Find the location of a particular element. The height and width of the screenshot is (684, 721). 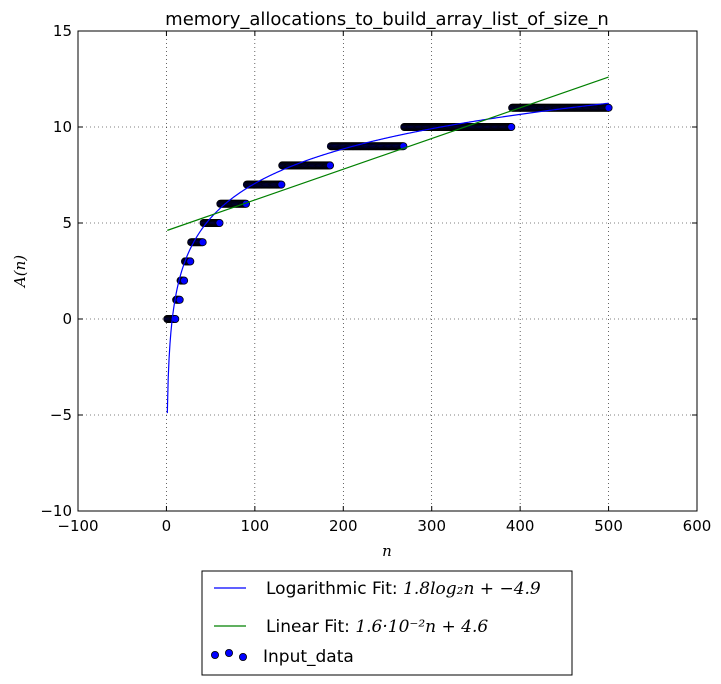

y-tick-label: −10 is located at coordinates (56, 511).